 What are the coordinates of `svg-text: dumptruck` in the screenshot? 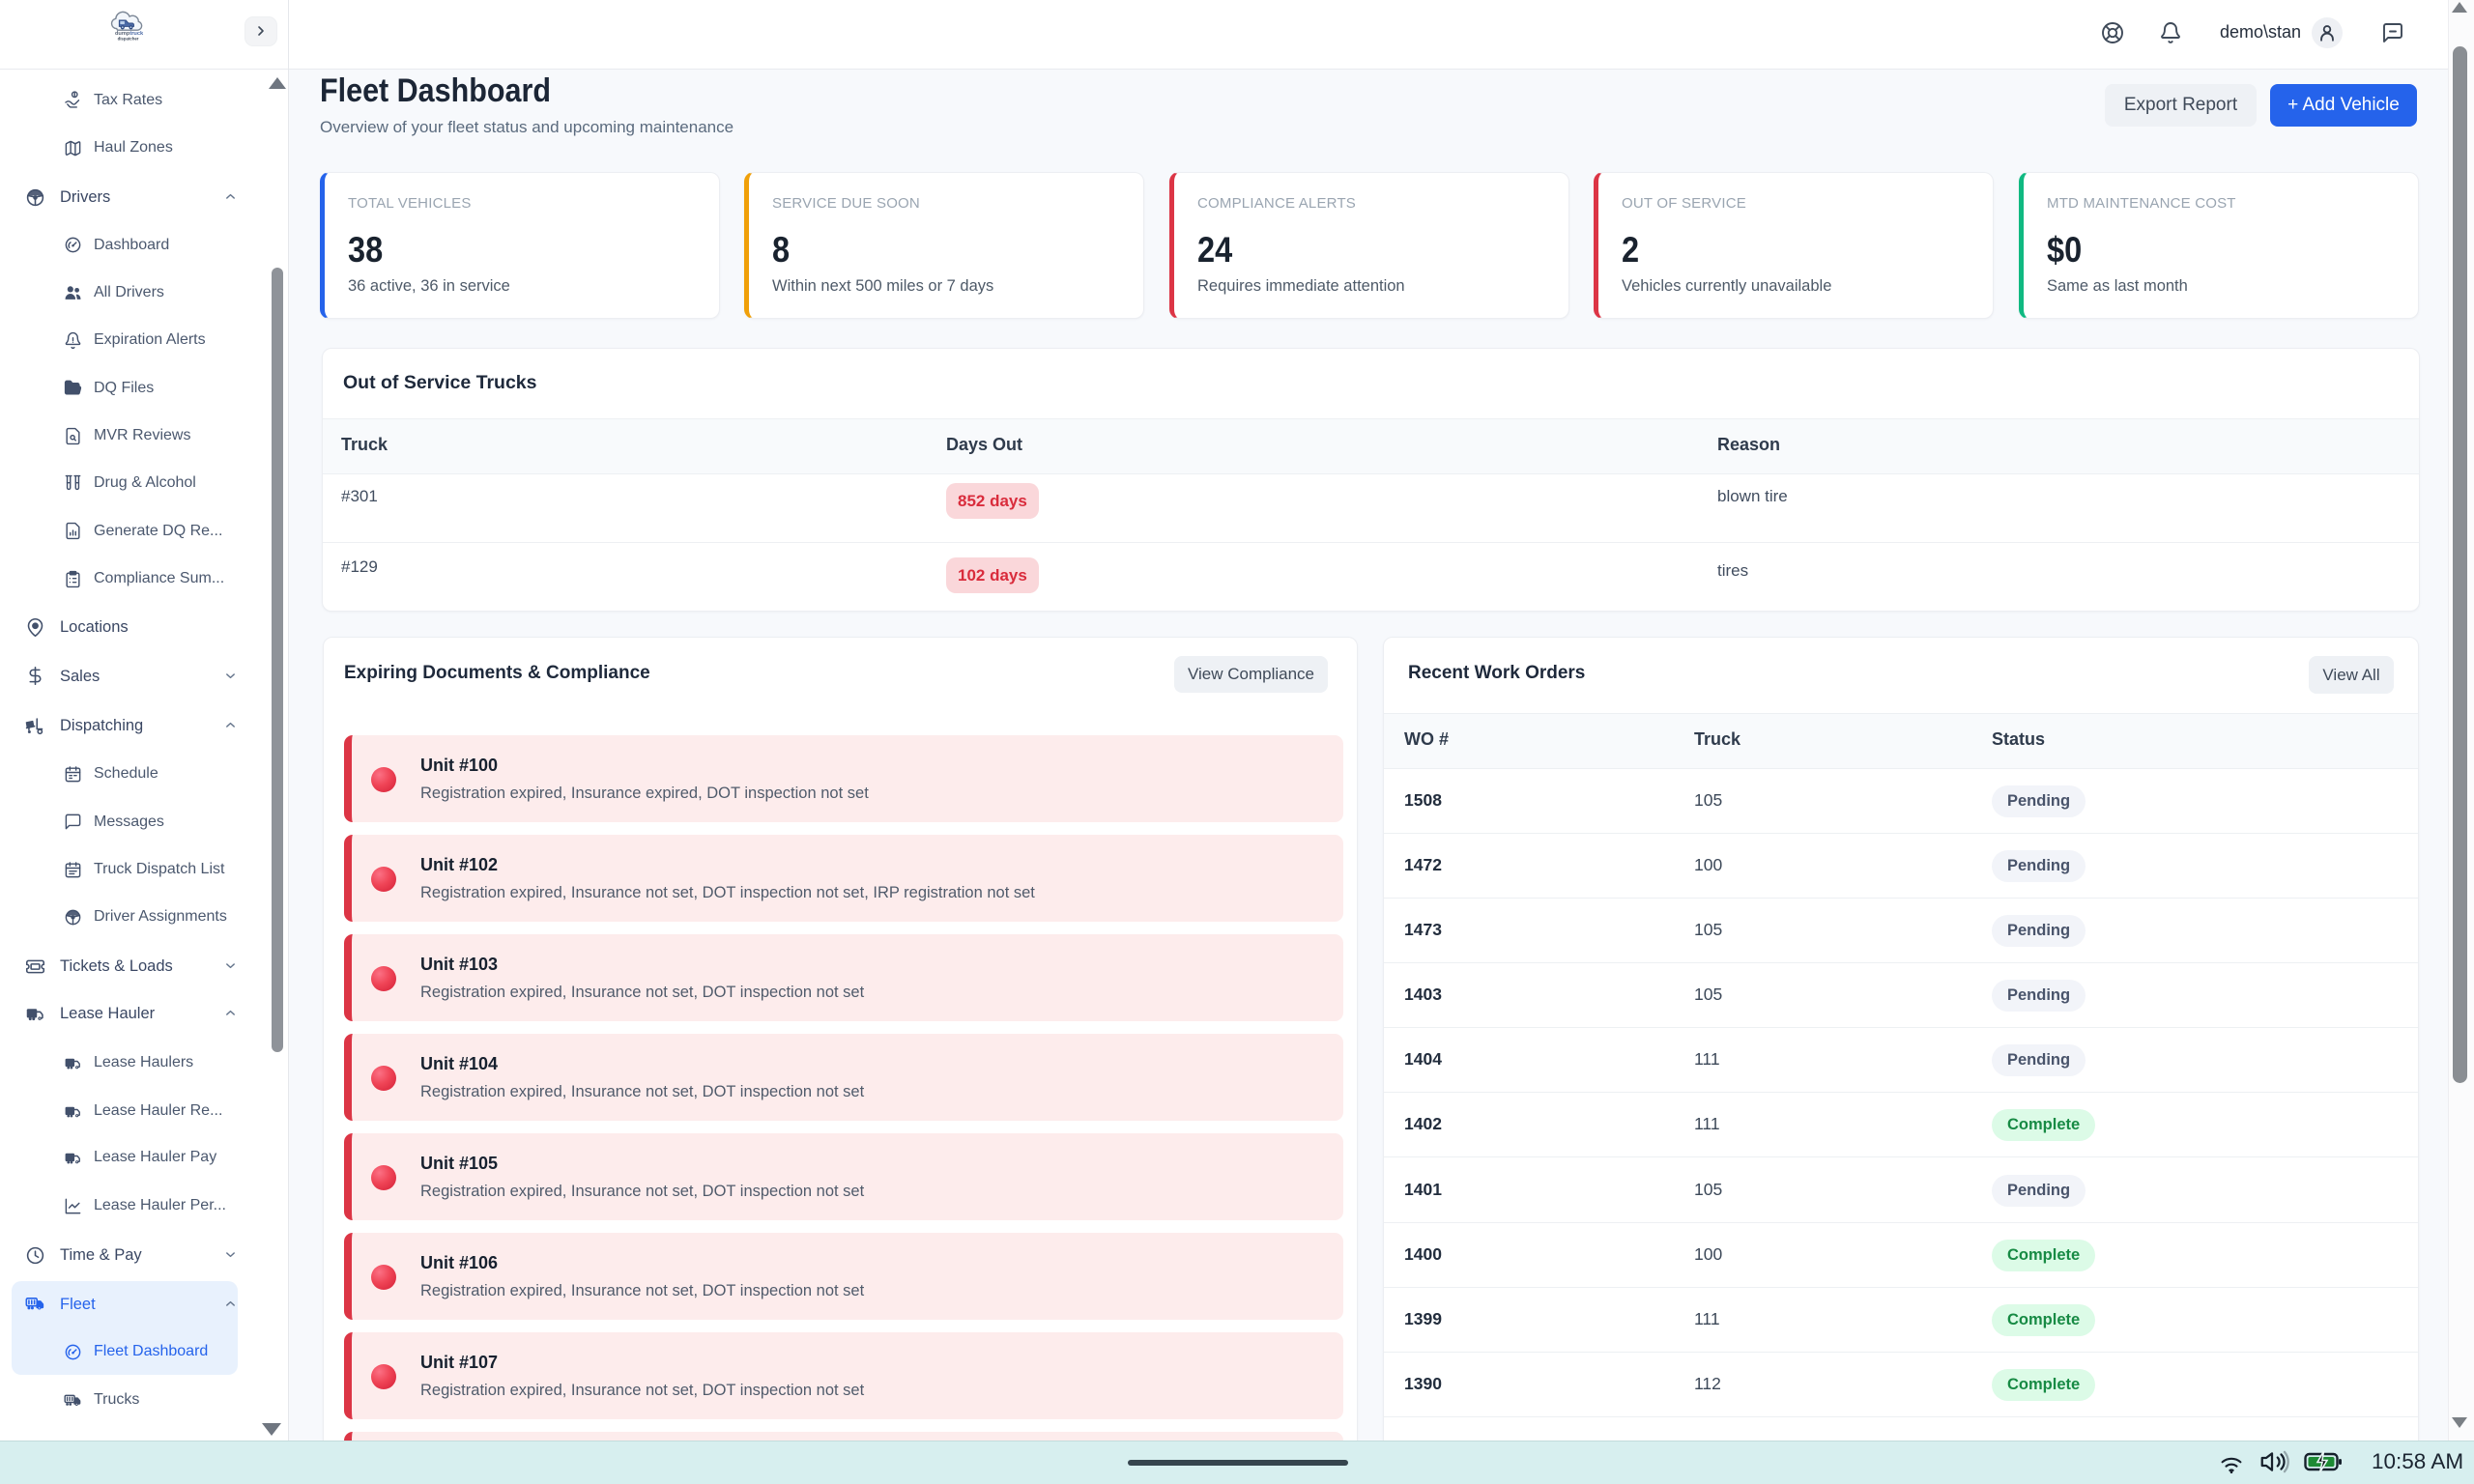 It's located at (129, 34).